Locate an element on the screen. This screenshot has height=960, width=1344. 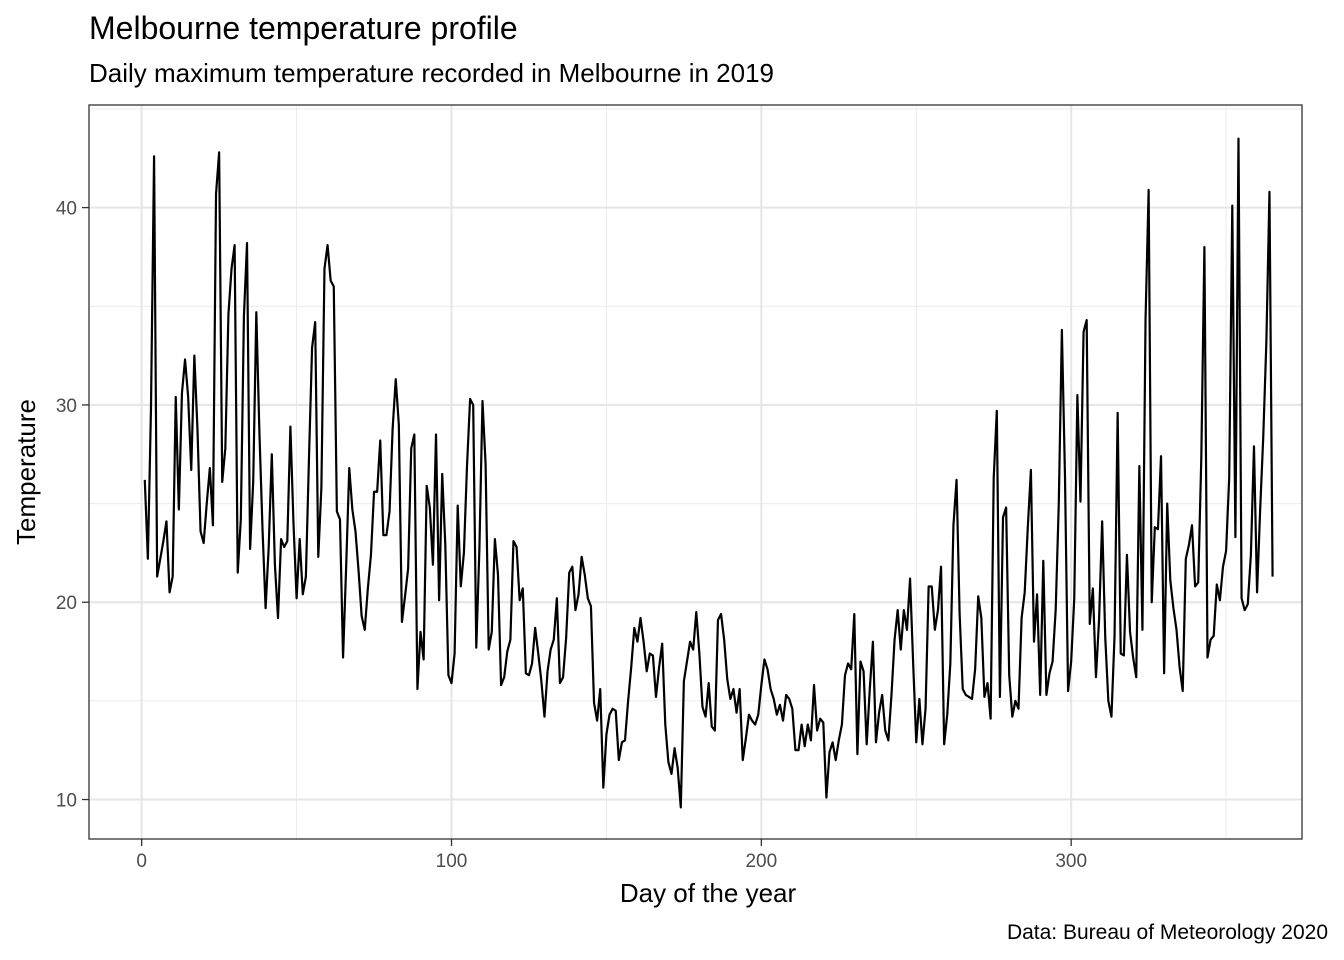
chart-title: Melbourne temperature profile is located at coordinates (303, 28).